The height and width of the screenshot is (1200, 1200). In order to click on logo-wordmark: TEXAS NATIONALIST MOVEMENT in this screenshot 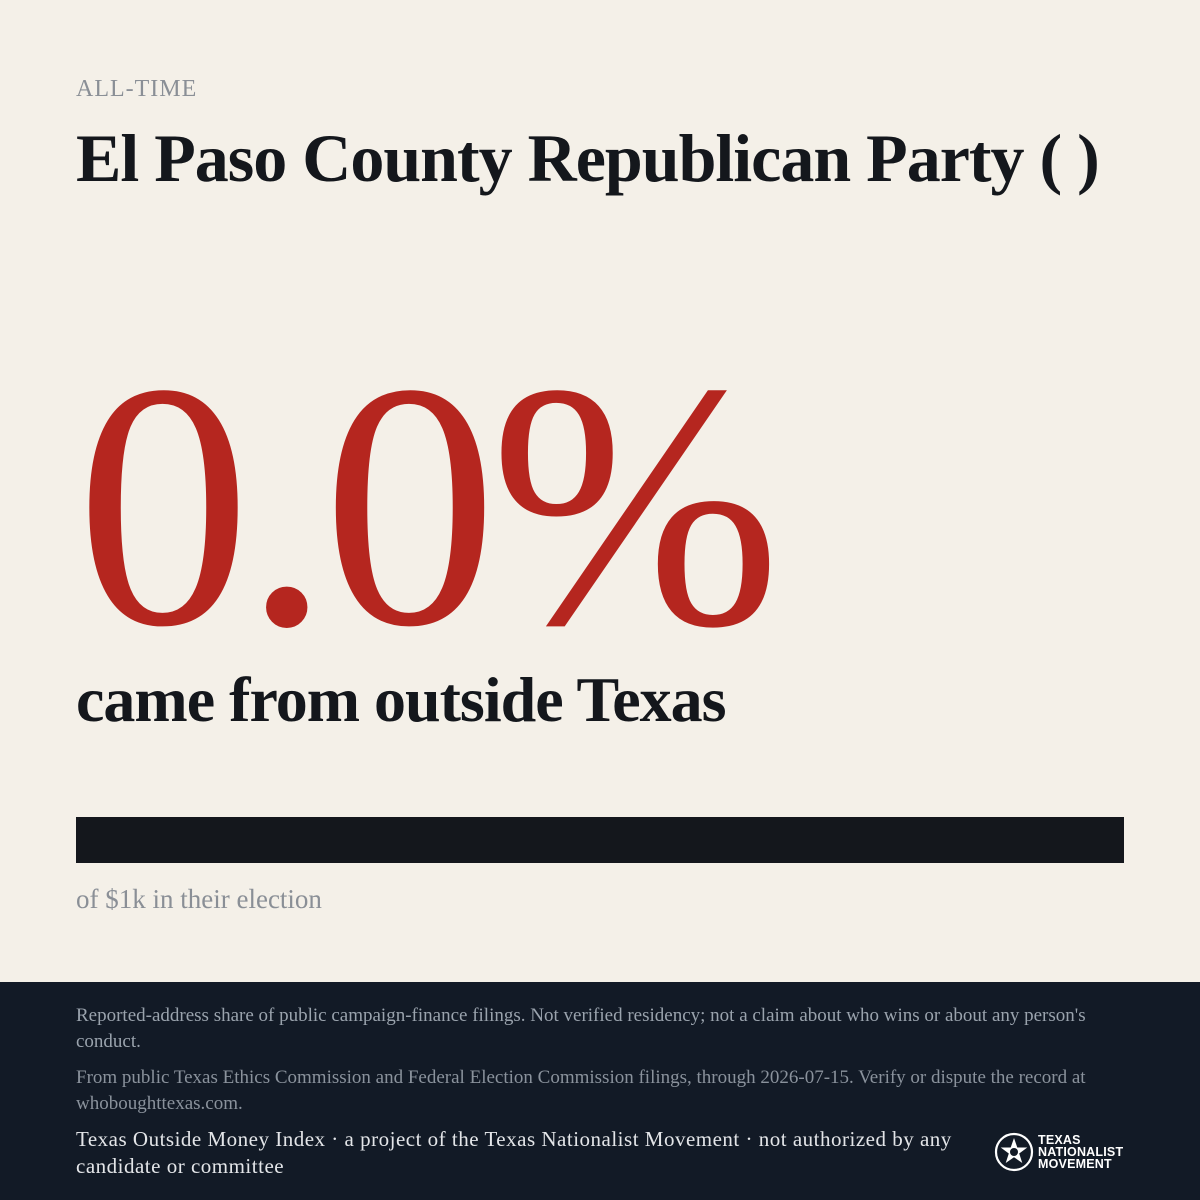, I will do `click(1081, 1152)`.